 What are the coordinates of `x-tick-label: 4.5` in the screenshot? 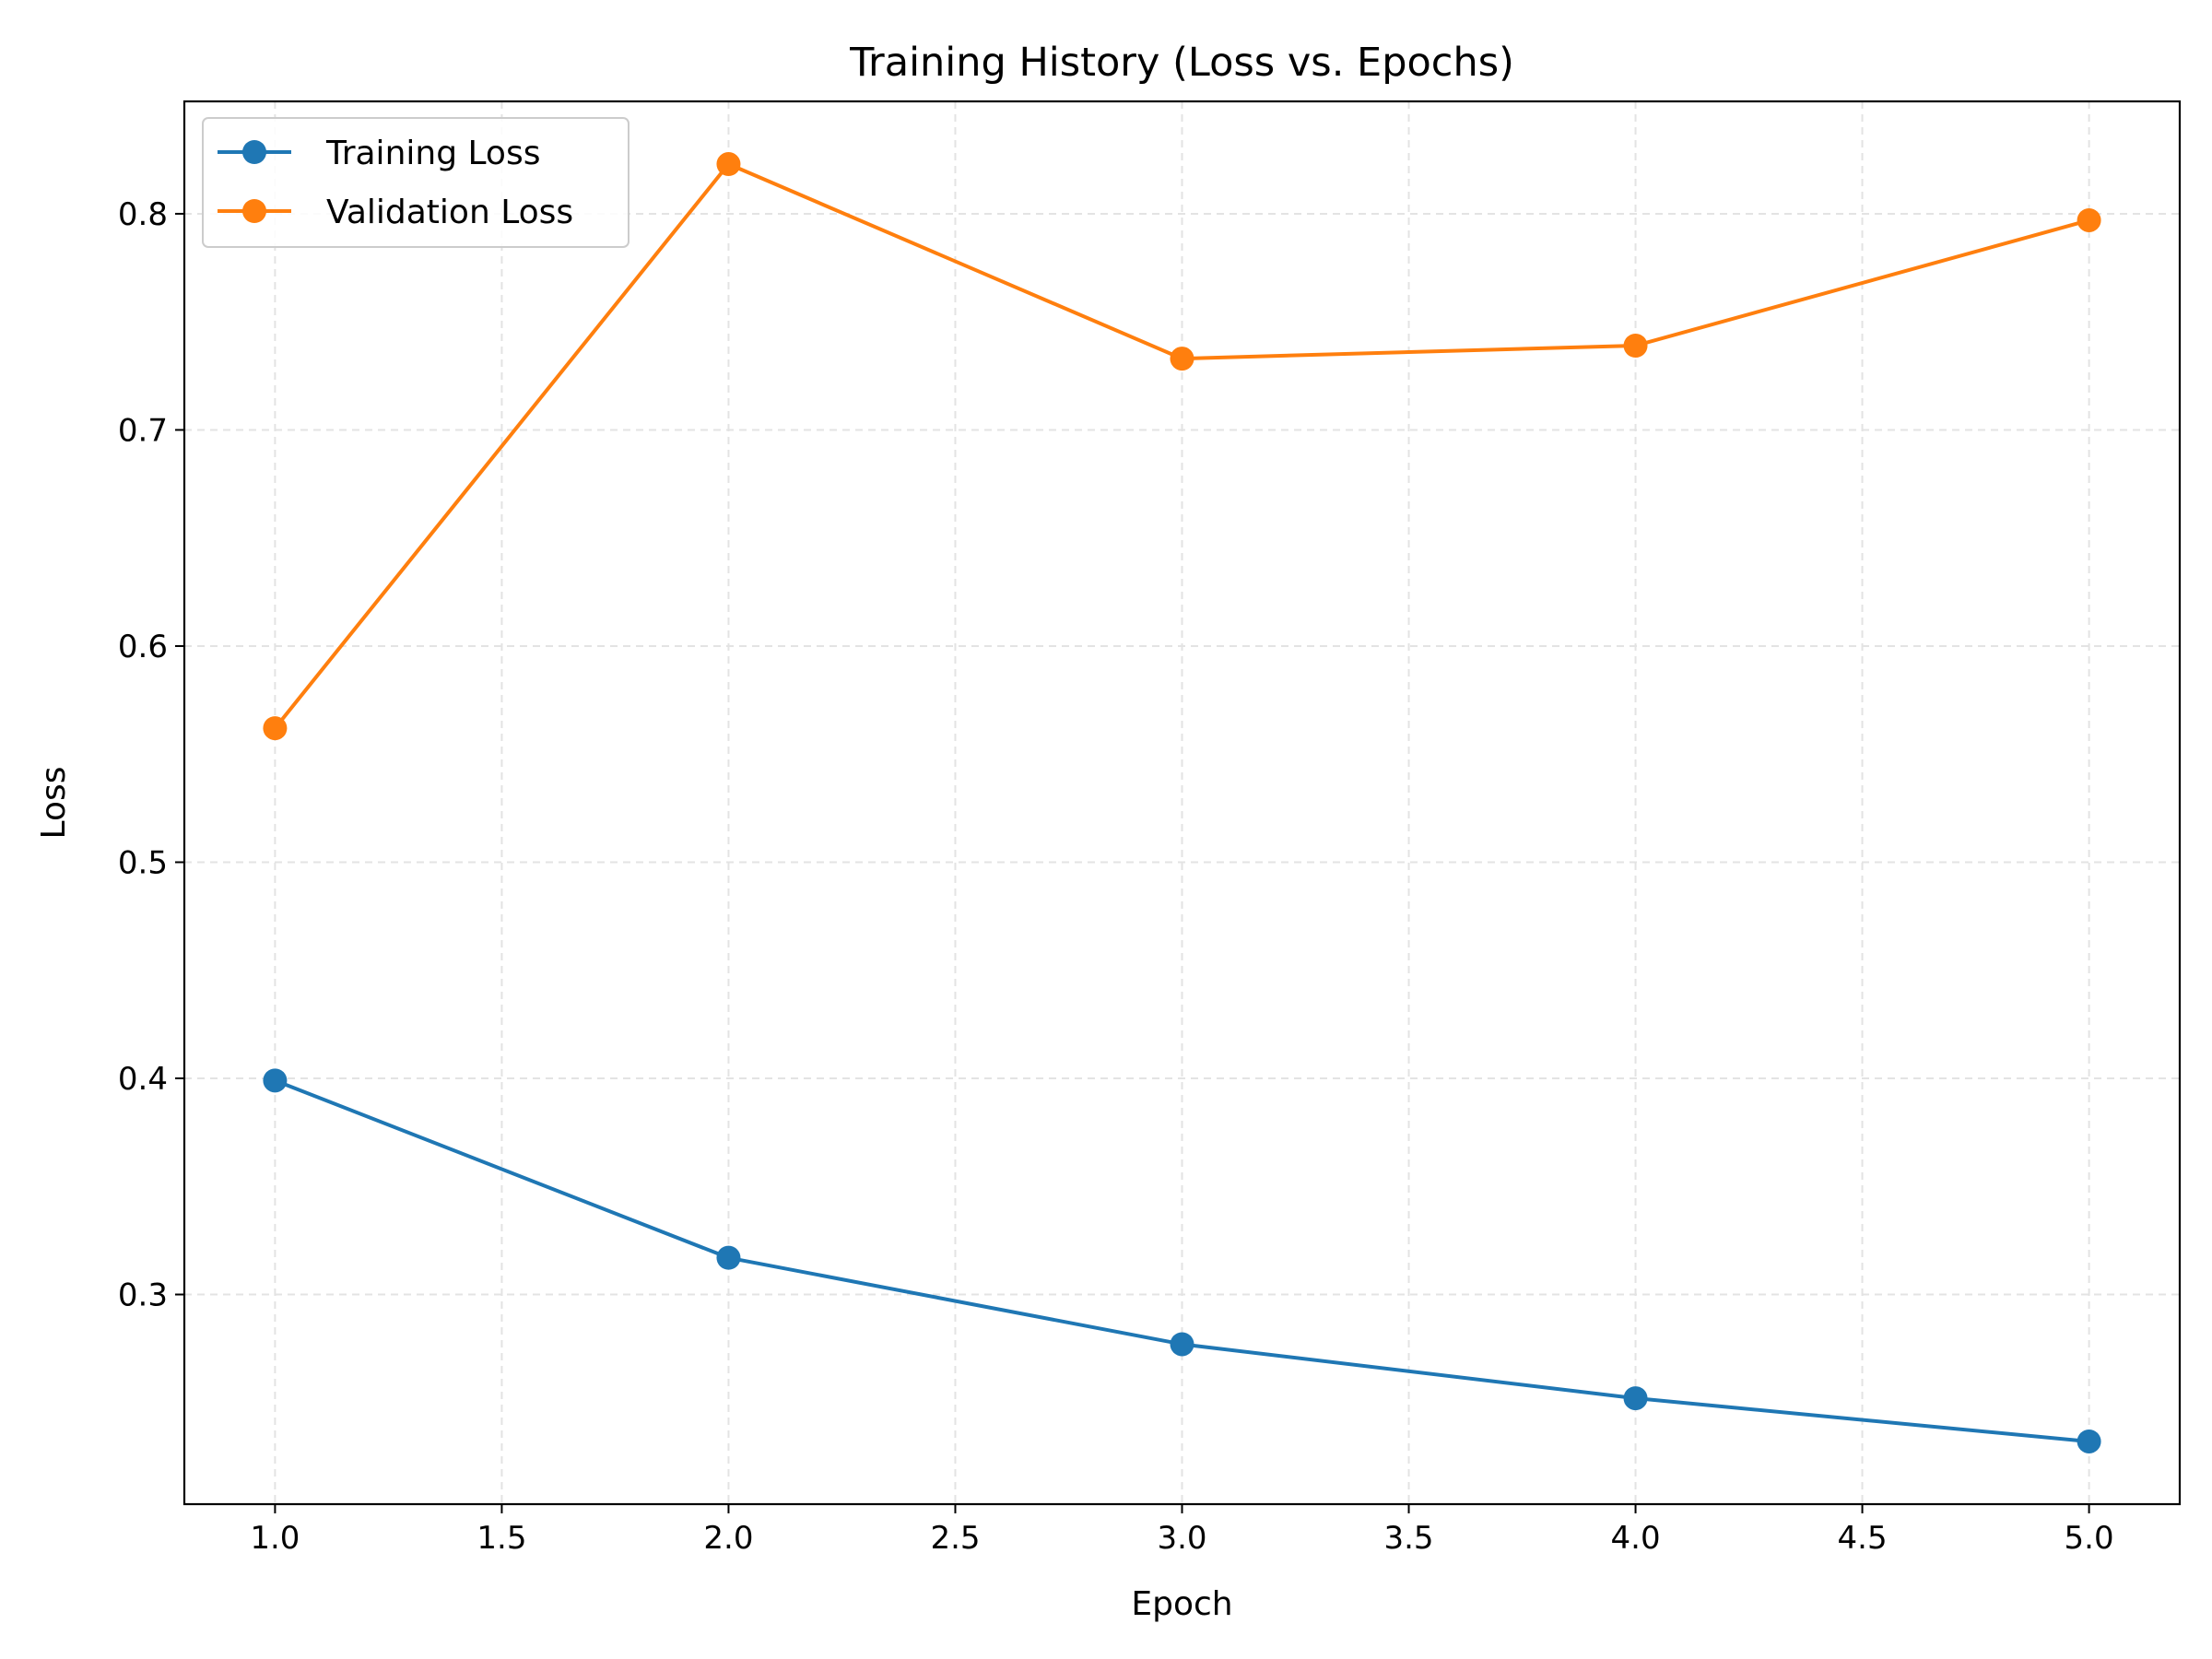 It's located at (1863, 1538).